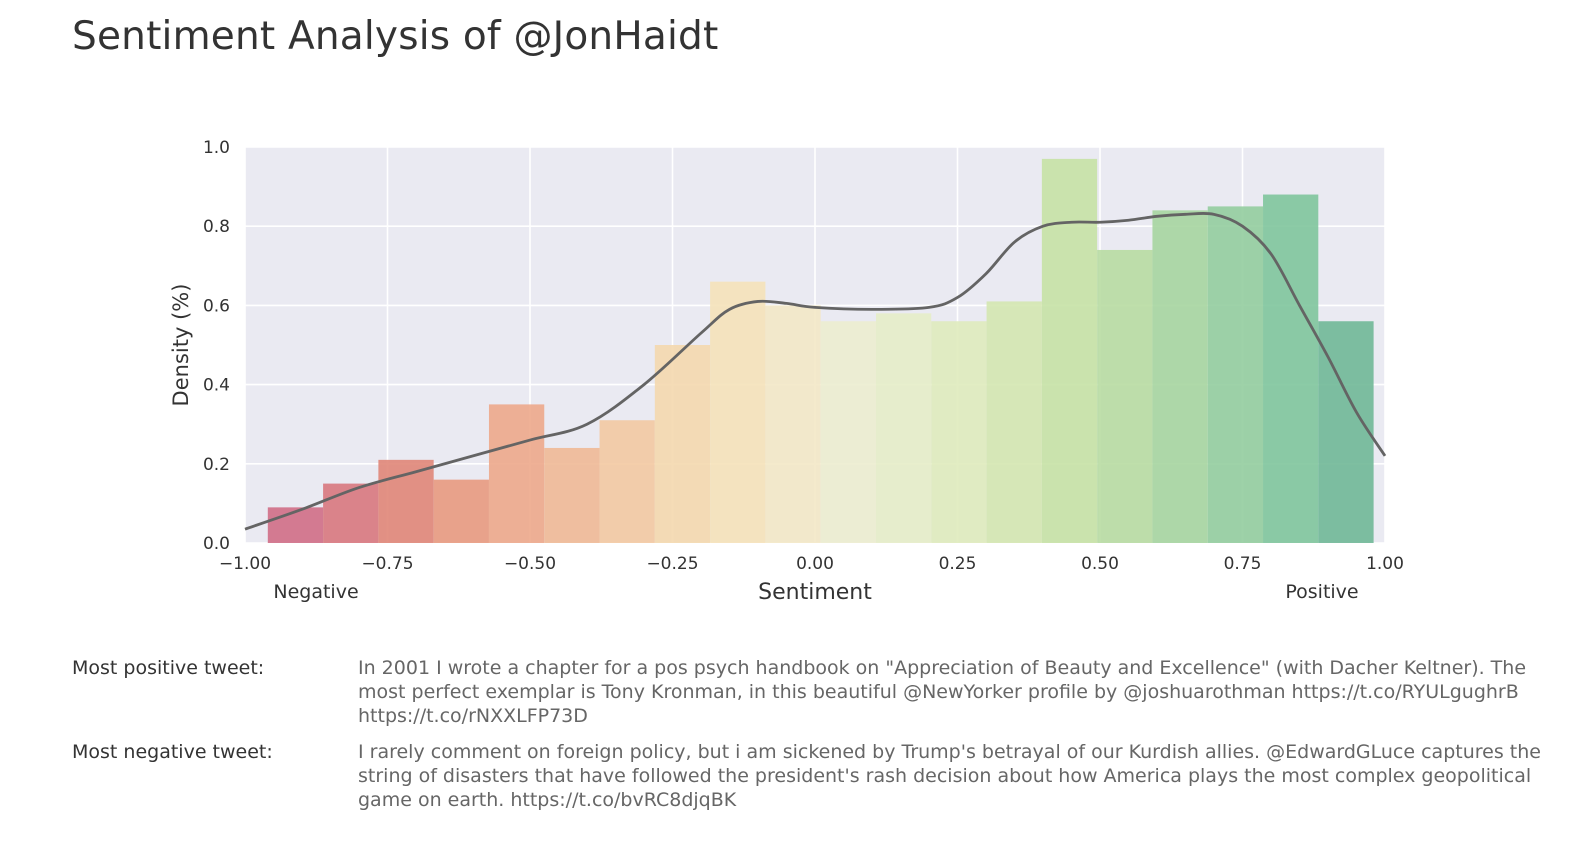  I want to click on page-title: Sentiment Analysis of @JonHaidt, so click(395, 36).